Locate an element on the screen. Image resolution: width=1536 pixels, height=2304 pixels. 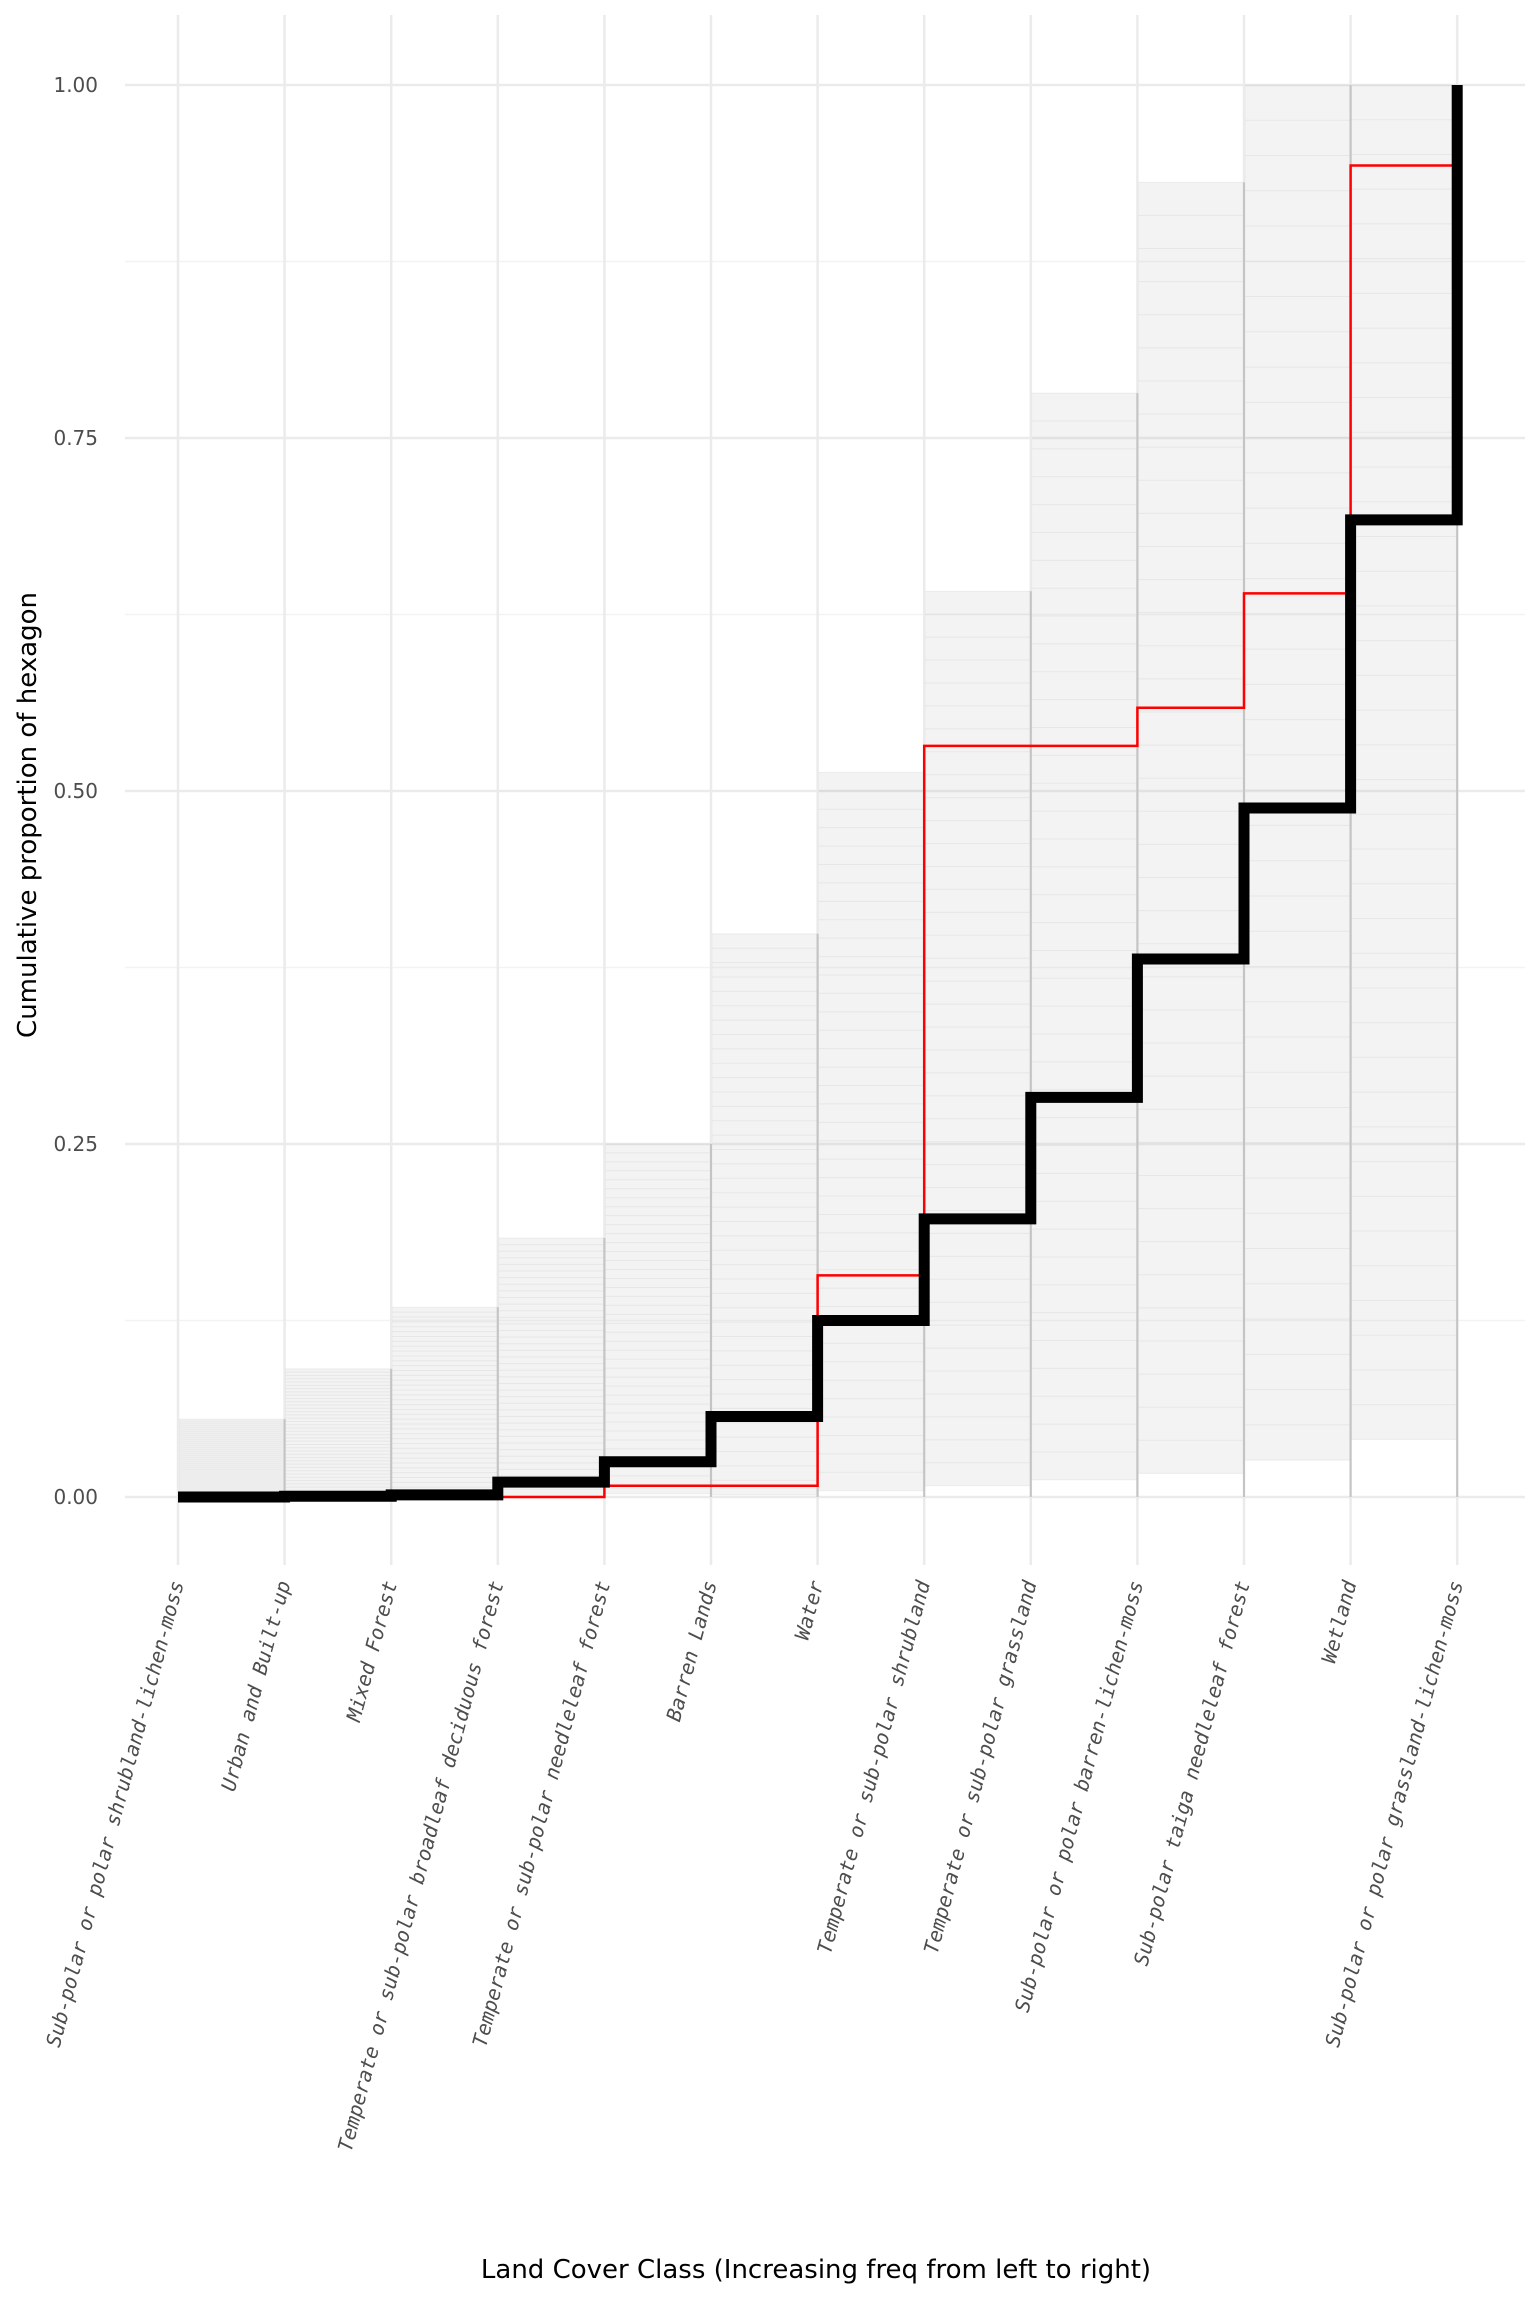
x-tick-label: Water is located at coordinates (809, 1610).